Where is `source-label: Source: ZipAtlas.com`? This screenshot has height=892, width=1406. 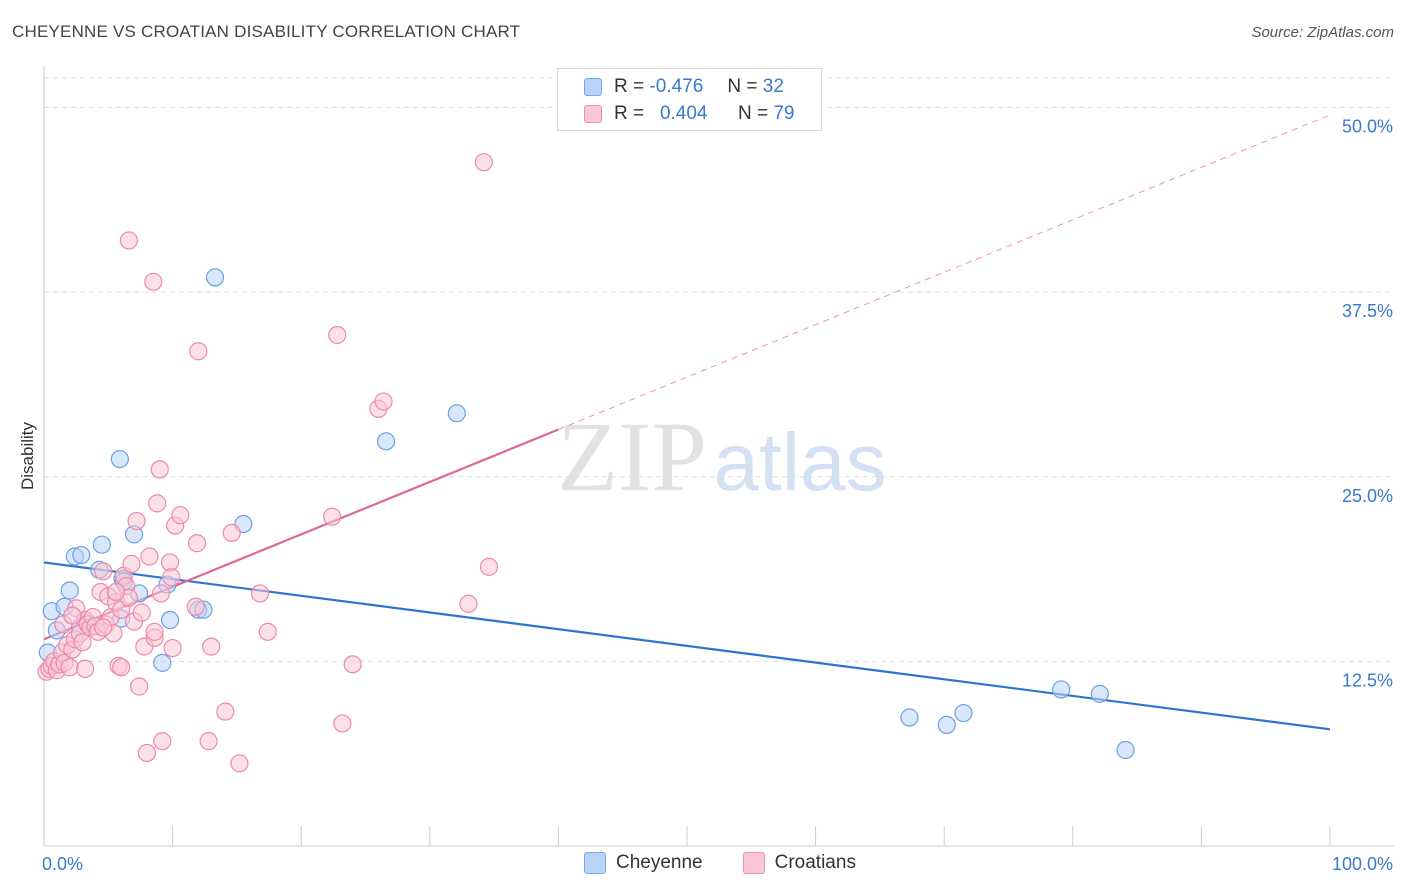 source-label: Source: ZipAtlas.com is located at coordinates (1322, 32).